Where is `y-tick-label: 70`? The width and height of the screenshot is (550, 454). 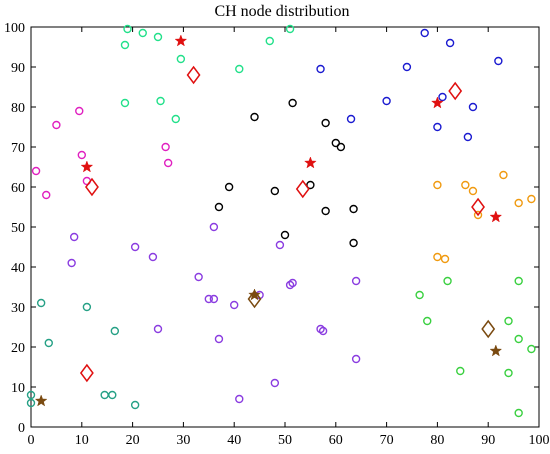 y-tick-label: 70 is located at coordinates (18, 148).